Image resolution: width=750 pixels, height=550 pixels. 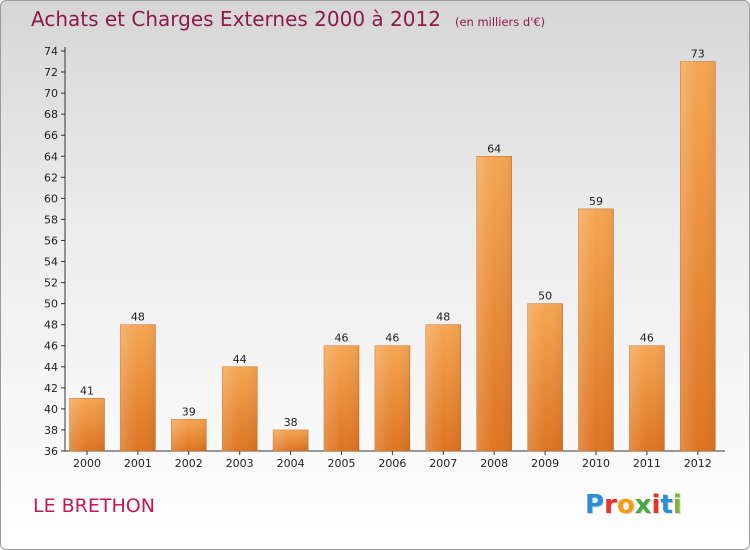 What do you see at coordinates (51, 198) in the screenshot?
I see `y-tick-label: 60` at bounding box center [51, 198].